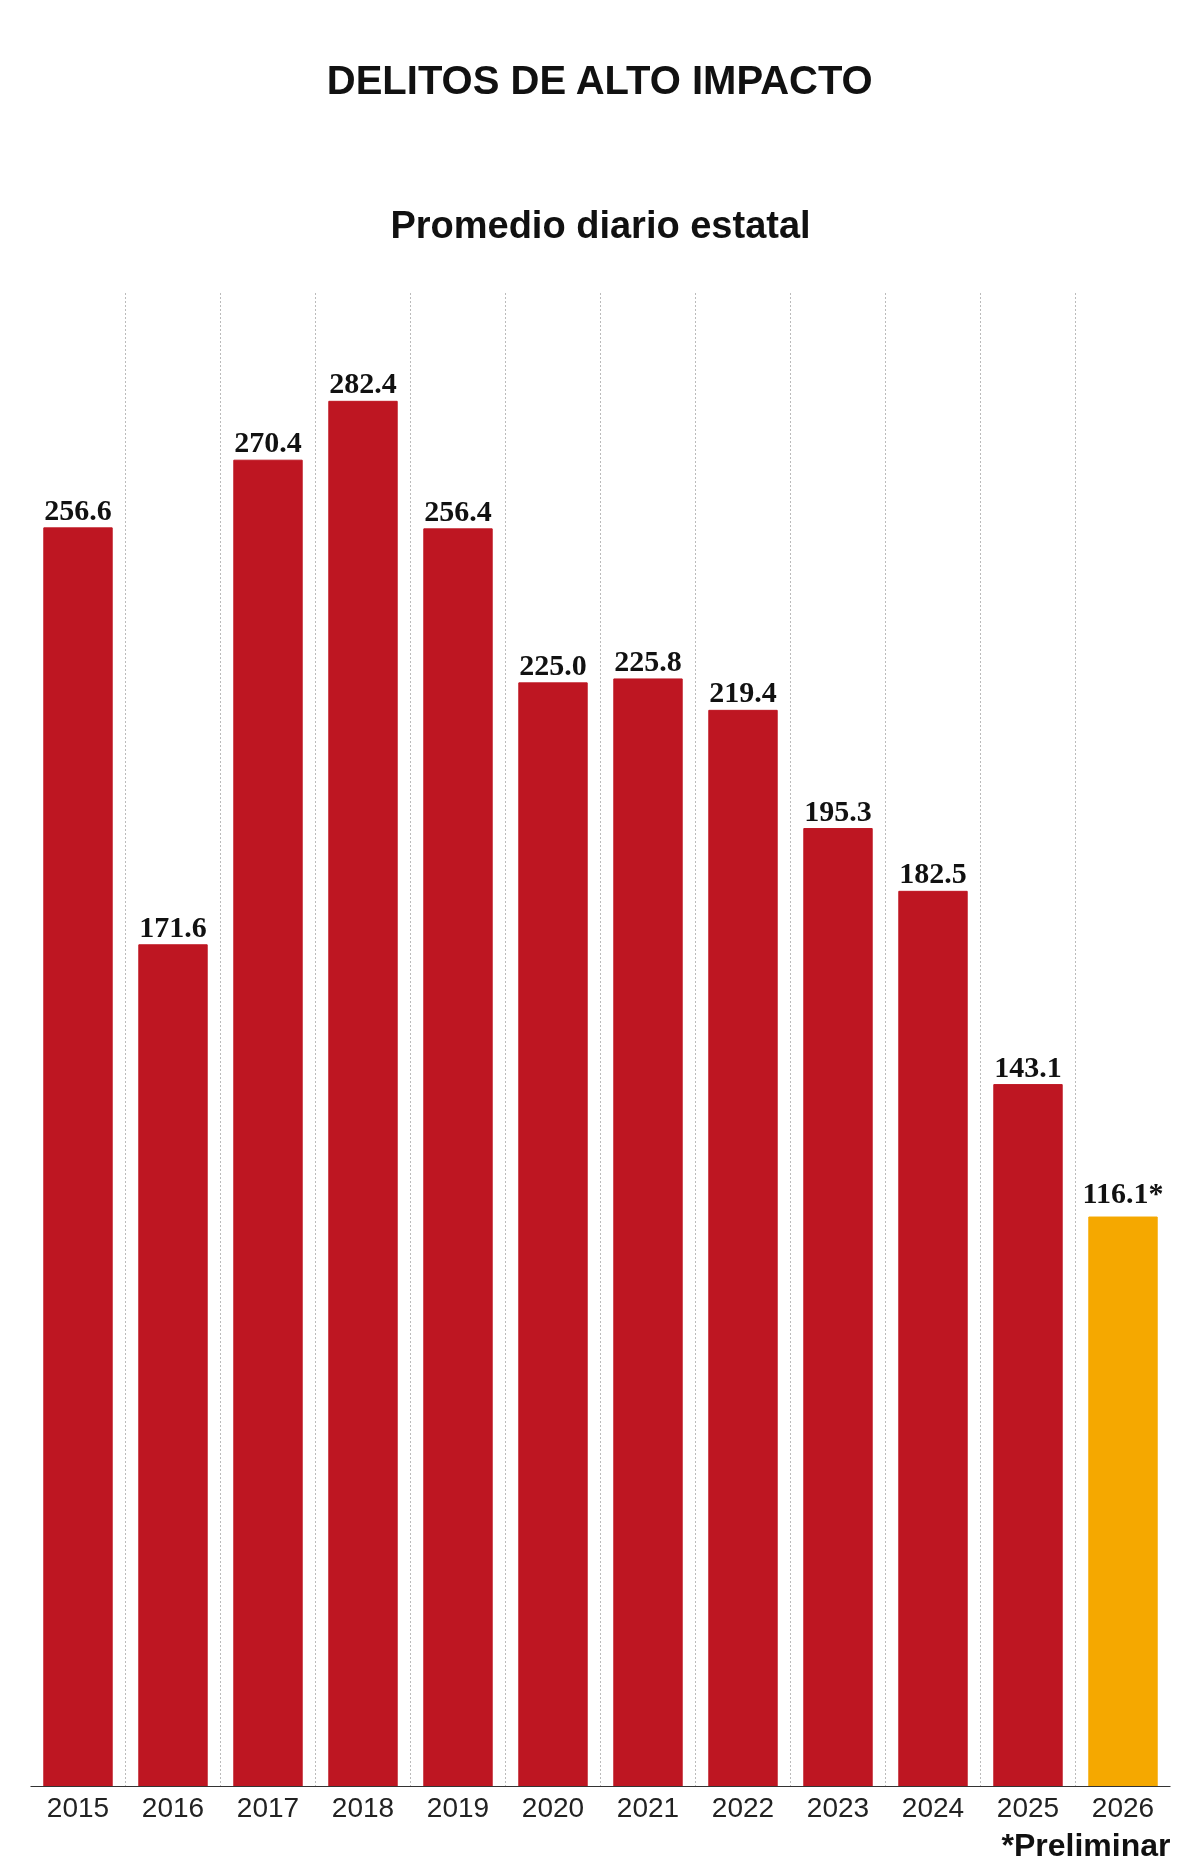 The width and height of the screenshot is (1200, 1867). Describe the element at coordinates (743, 1807) in the screenshot. I see `x-tick-label: 2022` at that location.